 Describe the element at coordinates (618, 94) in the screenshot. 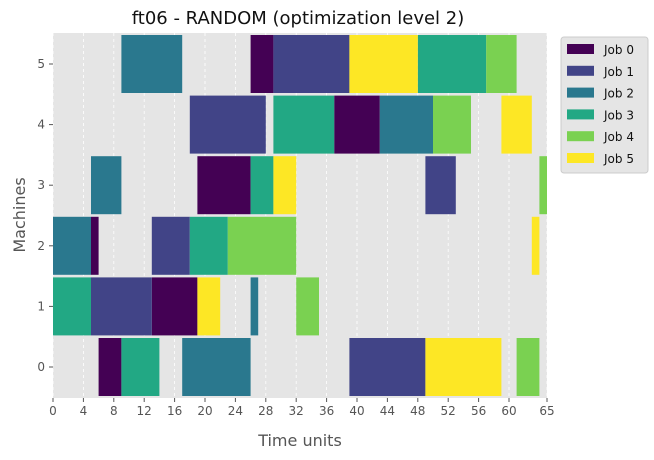

I see `legend-label-job-2: Job 2` at that location.